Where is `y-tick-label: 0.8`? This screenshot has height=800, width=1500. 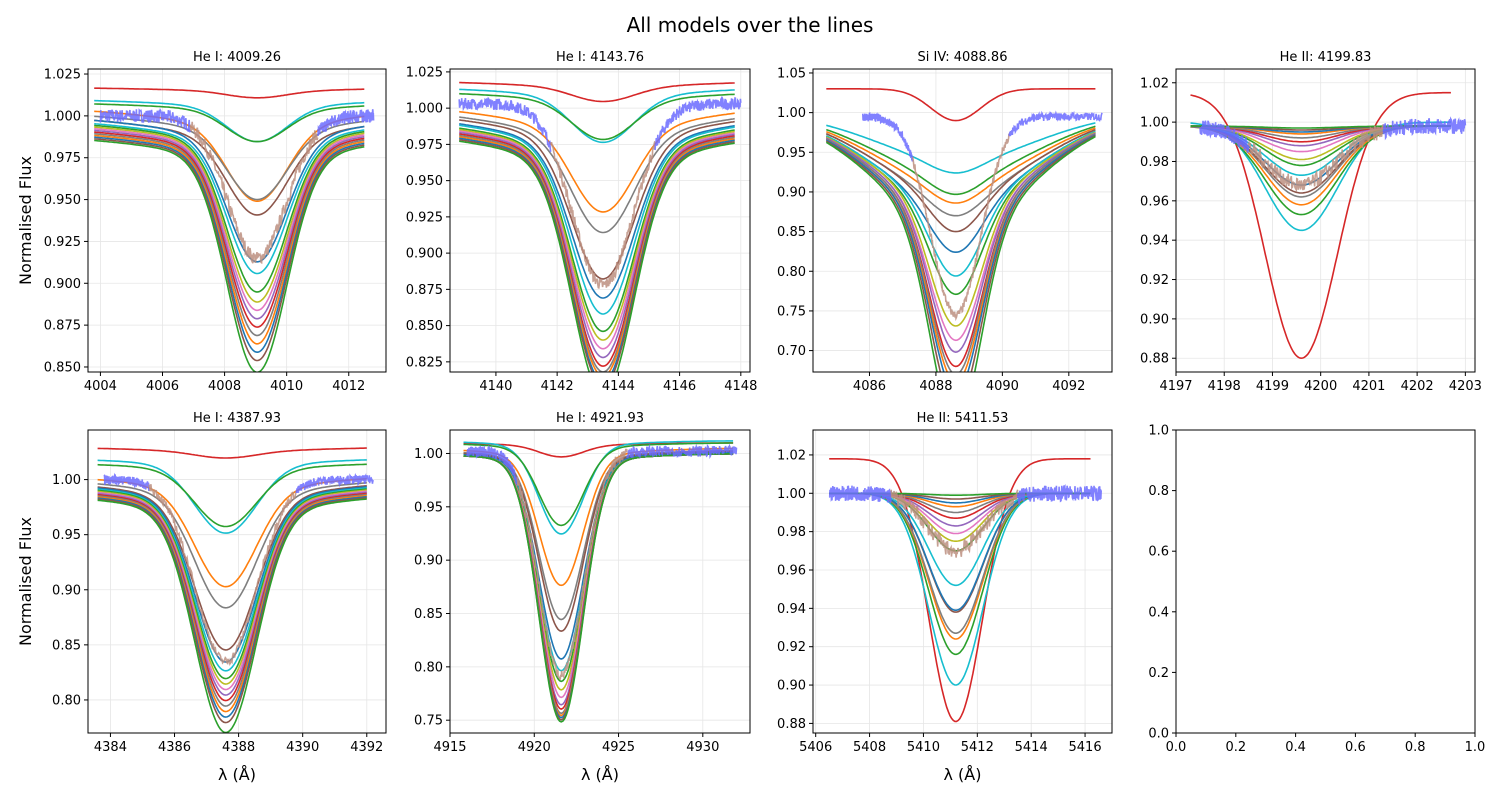 y-tick-label: 0.8 is located at coordinates (1158, 491).